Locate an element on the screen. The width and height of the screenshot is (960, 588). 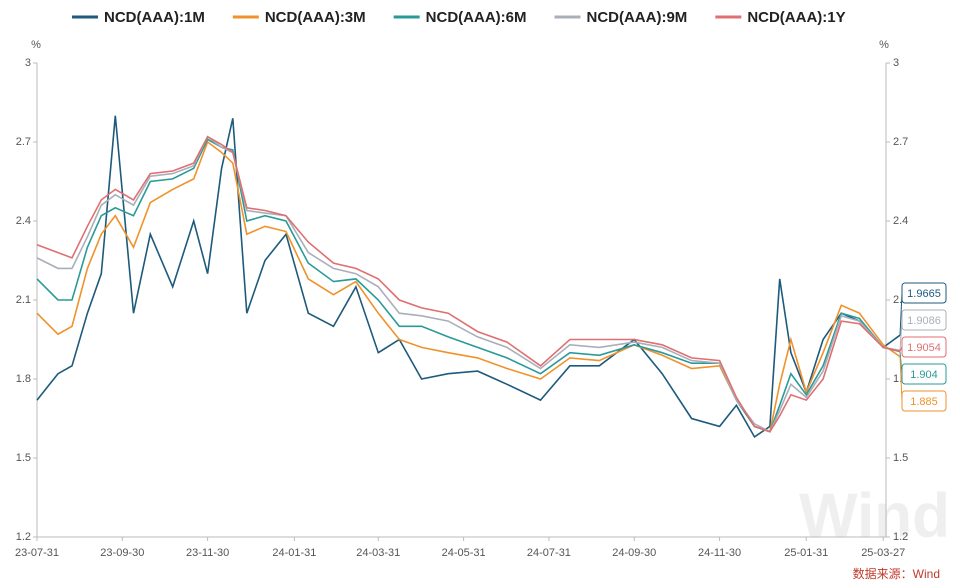
end-label: 1.885 is located at coordinates (924, 402).